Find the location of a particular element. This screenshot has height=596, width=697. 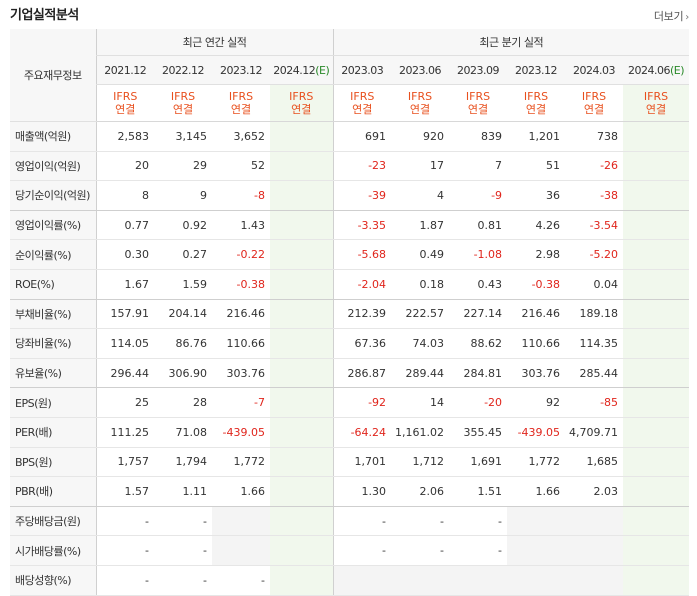

value-cell: 9 is located at coordinates (183, 195).